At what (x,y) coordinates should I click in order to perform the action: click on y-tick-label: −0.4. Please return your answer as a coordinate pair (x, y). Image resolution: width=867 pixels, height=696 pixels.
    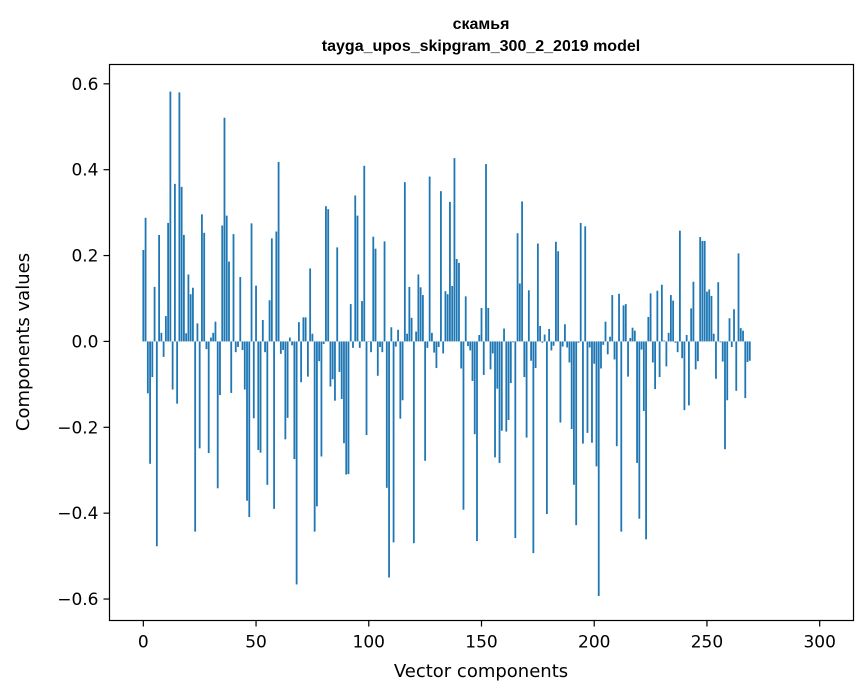
    Looking at the image, I should click on (77, 514).